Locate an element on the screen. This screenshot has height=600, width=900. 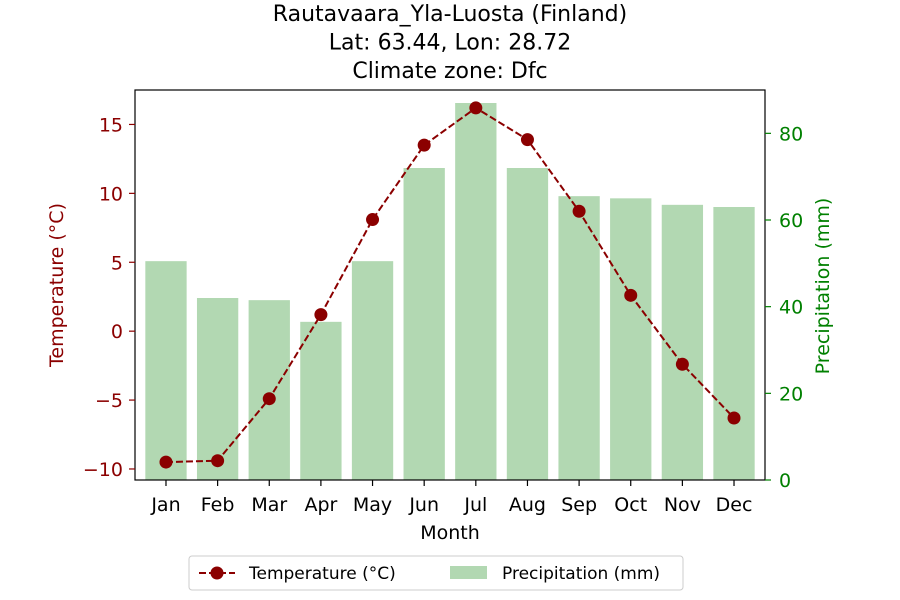
y-left-tick-label: 10 is located at coordinates (111, 194).